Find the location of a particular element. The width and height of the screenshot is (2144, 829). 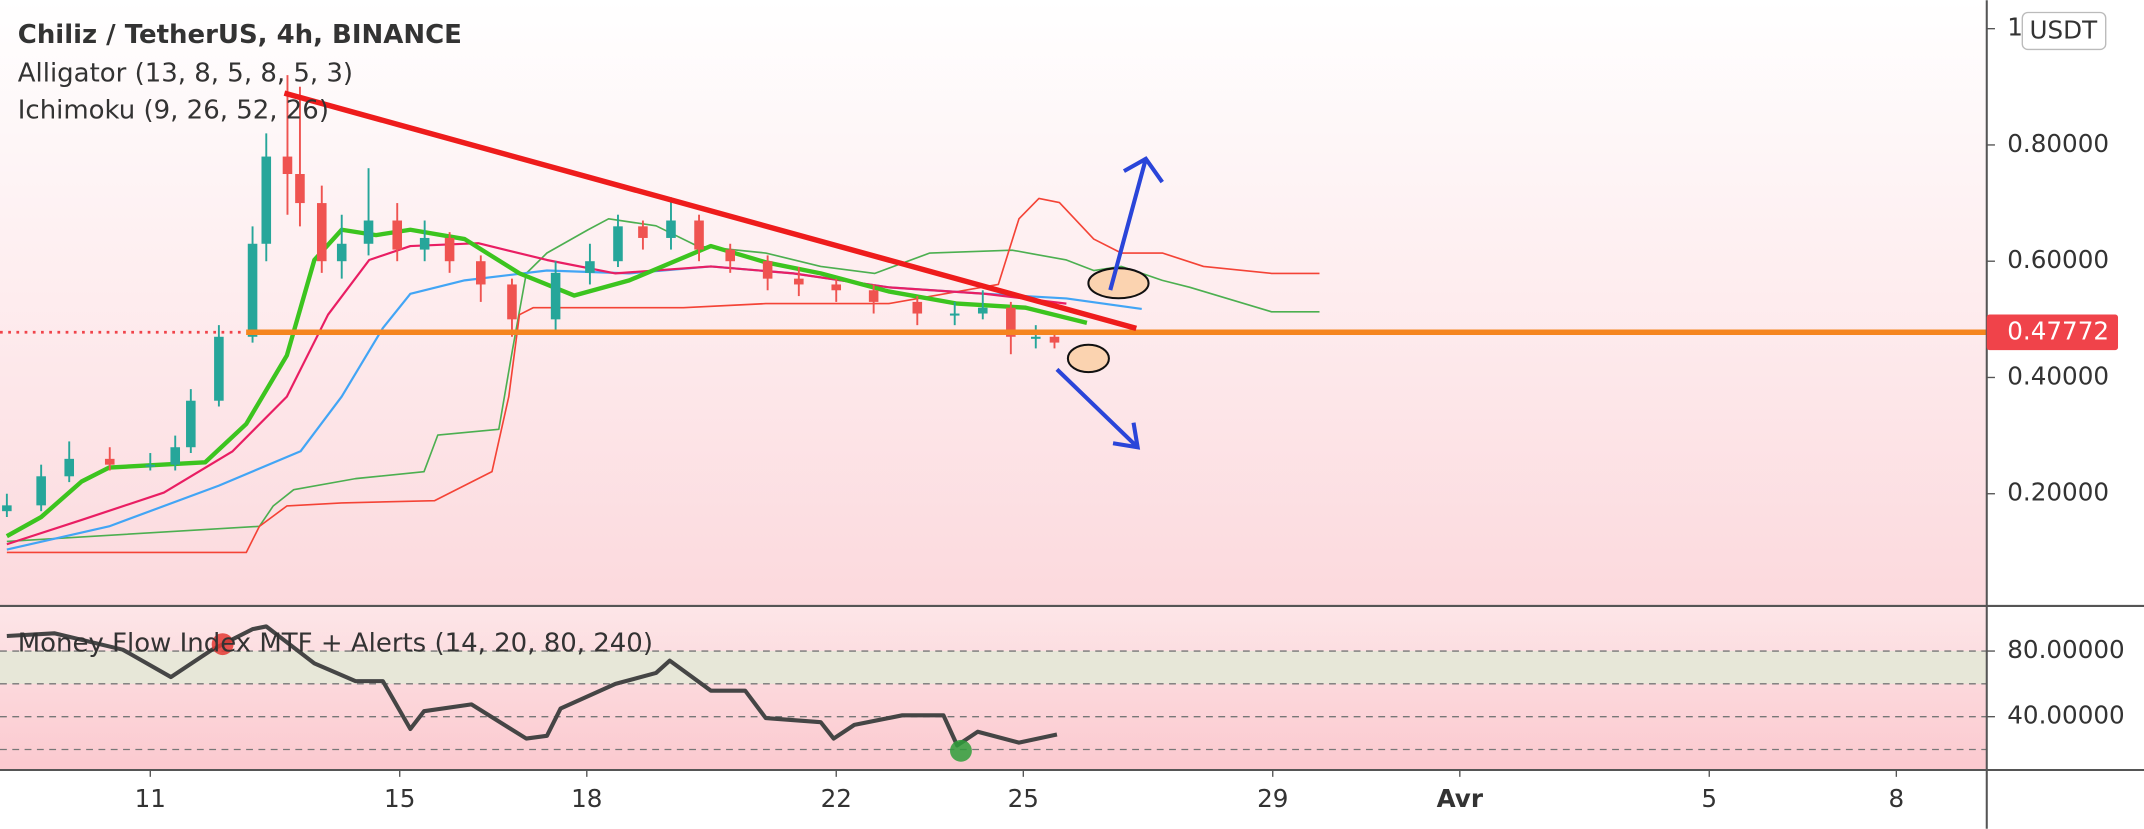

y-tick-label: 0.60000 is located at coordinates (2058, 259).